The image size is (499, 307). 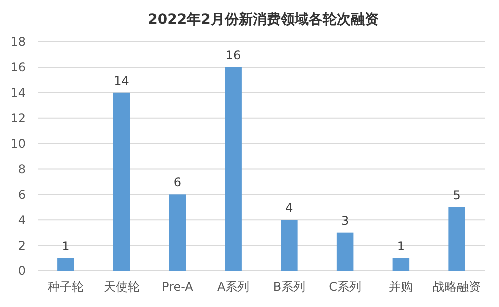 What do you see at coordinates (263, 19) in the screenshot?
I see `chart-title: 2022年2月份新消费领域各轮次融资` at bounding box center [263, 19].